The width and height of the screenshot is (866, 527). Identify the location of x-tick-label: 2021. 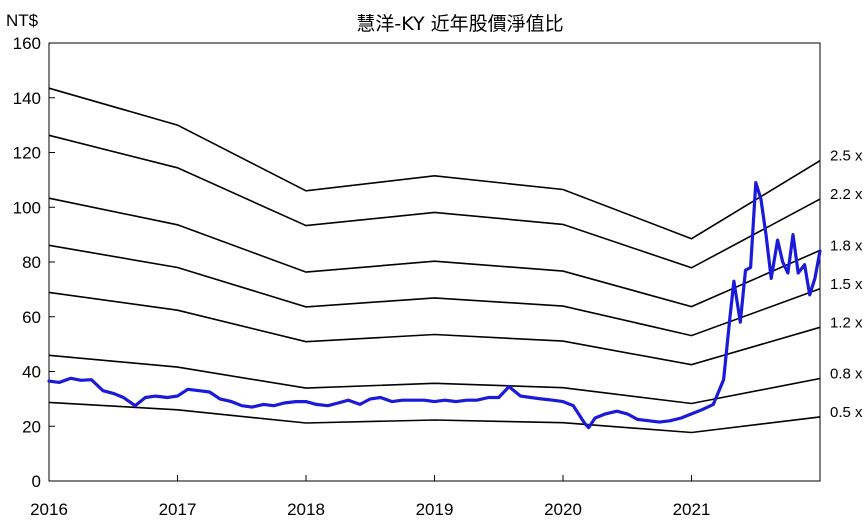
(692, 509).